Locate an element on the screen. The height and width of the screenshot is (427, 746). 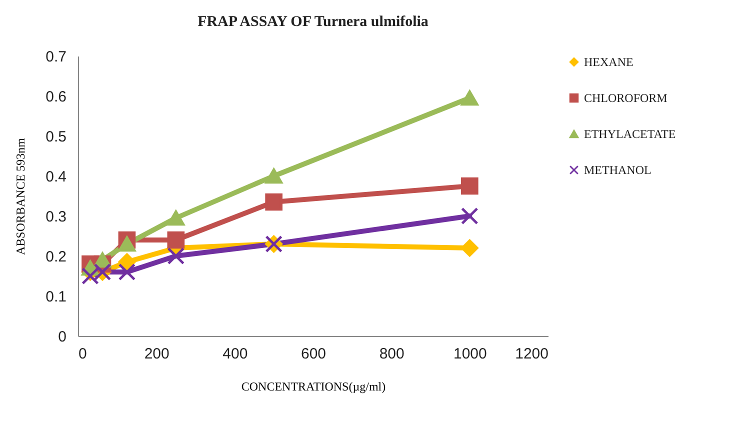
y-tick-label: 0.7 is located at coordinates (56, 57).